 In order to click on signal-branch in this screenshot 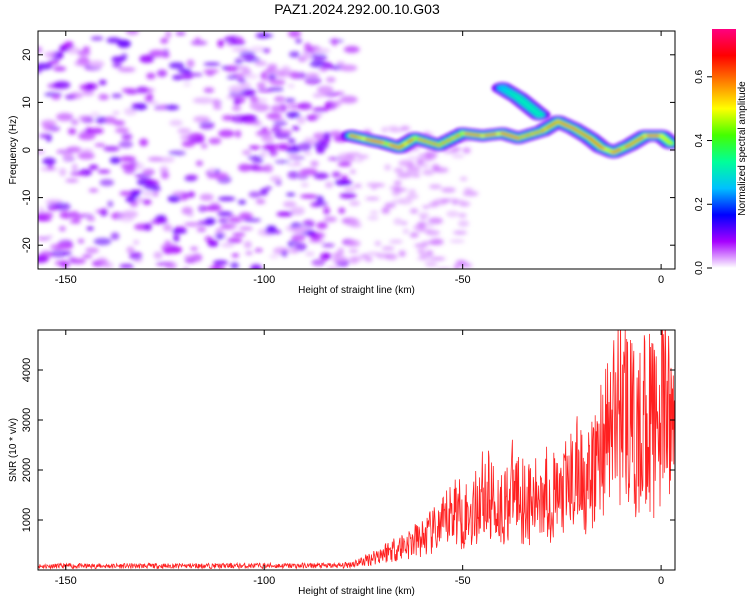, I will do `click(521, 101)`.